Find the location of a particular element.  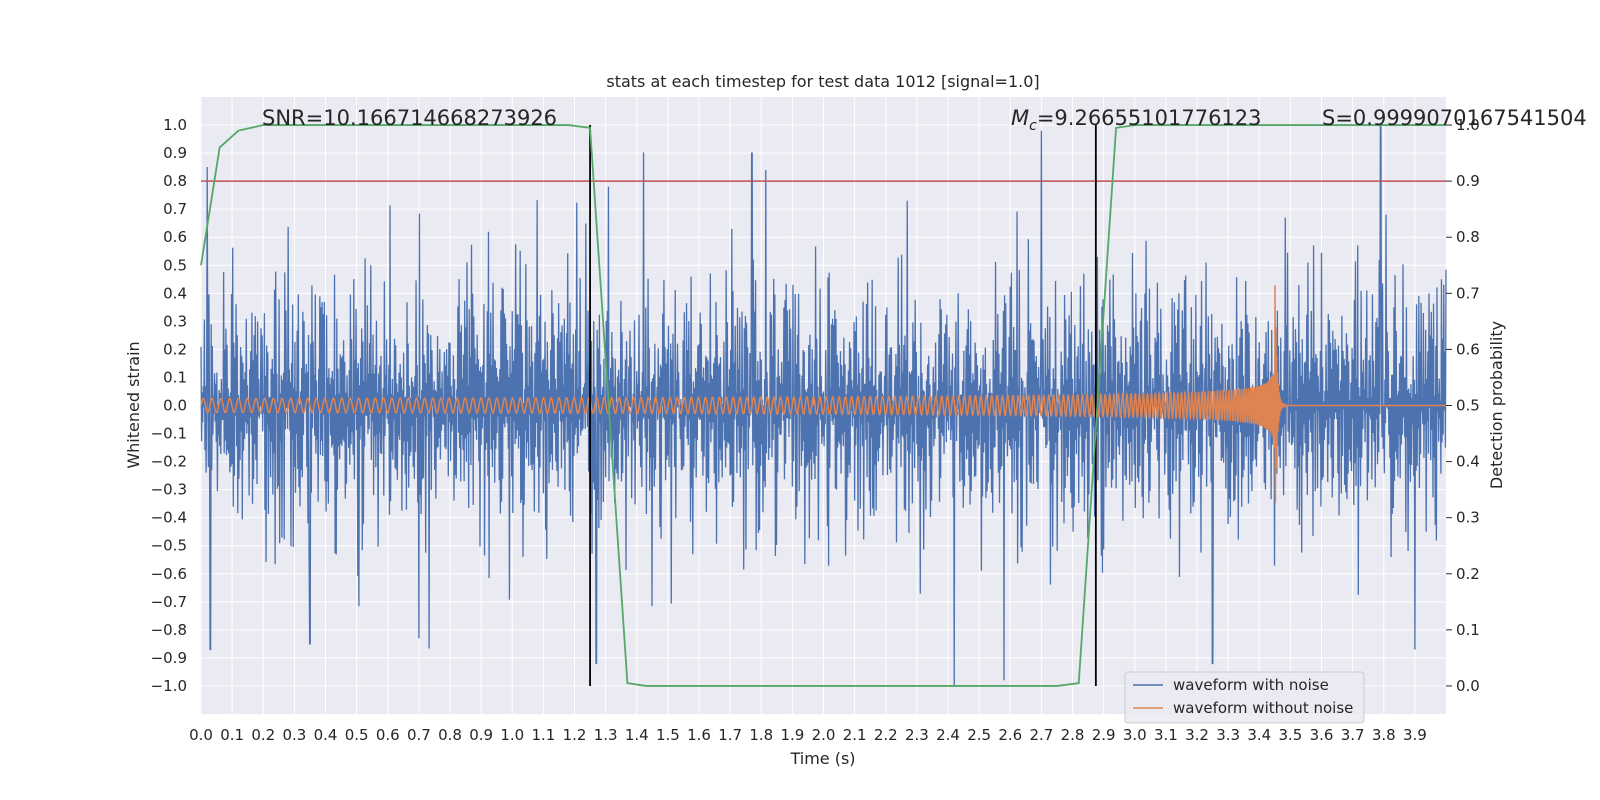

y-tick-label: 0.9 is located at coordinates (175, 153).